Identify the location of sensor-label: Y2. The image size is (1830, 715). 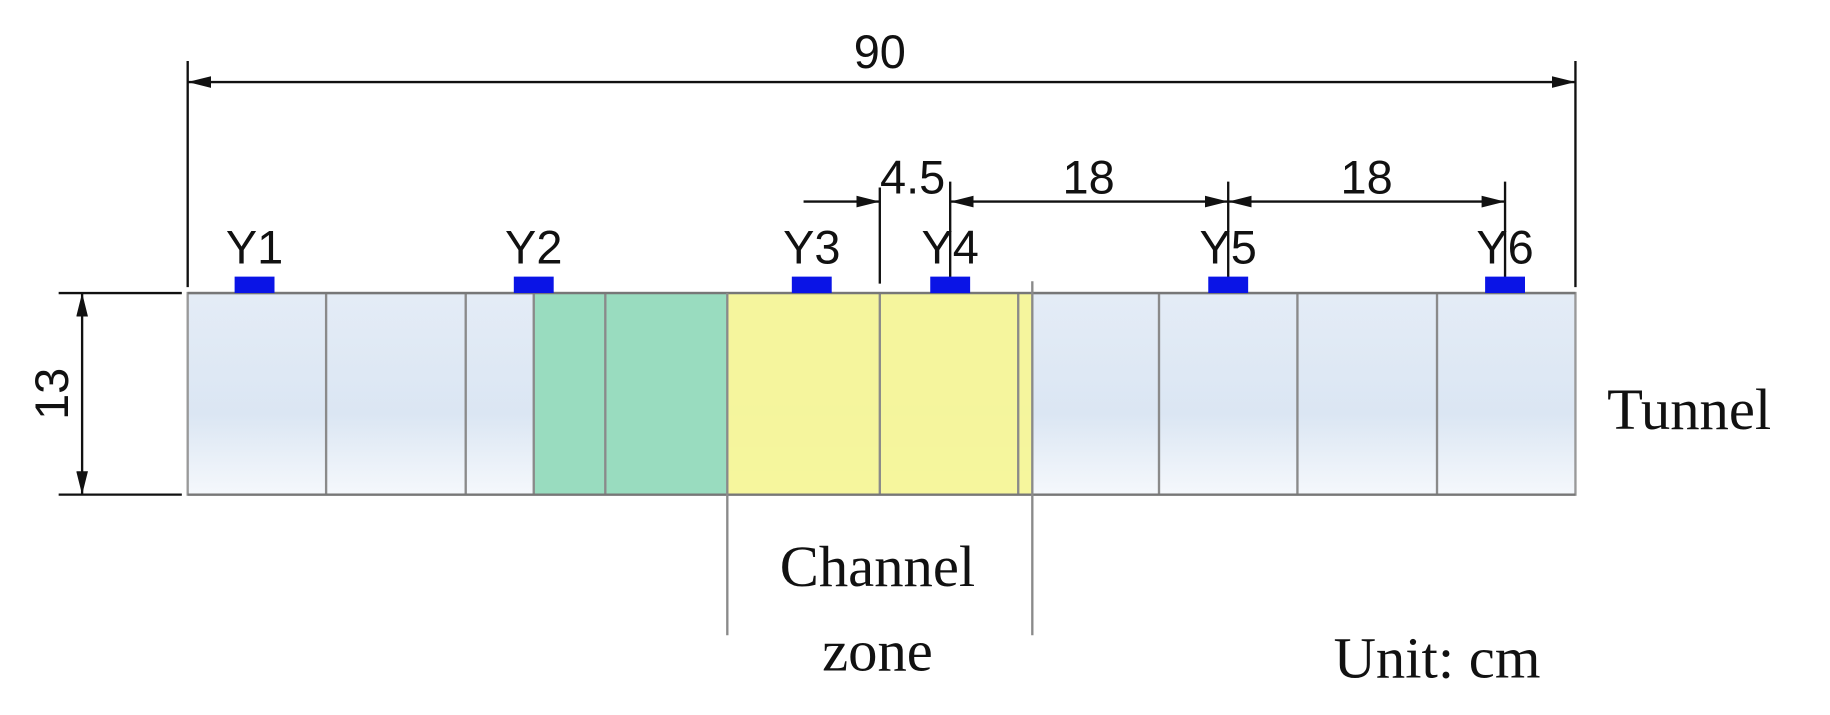
(533, 248).